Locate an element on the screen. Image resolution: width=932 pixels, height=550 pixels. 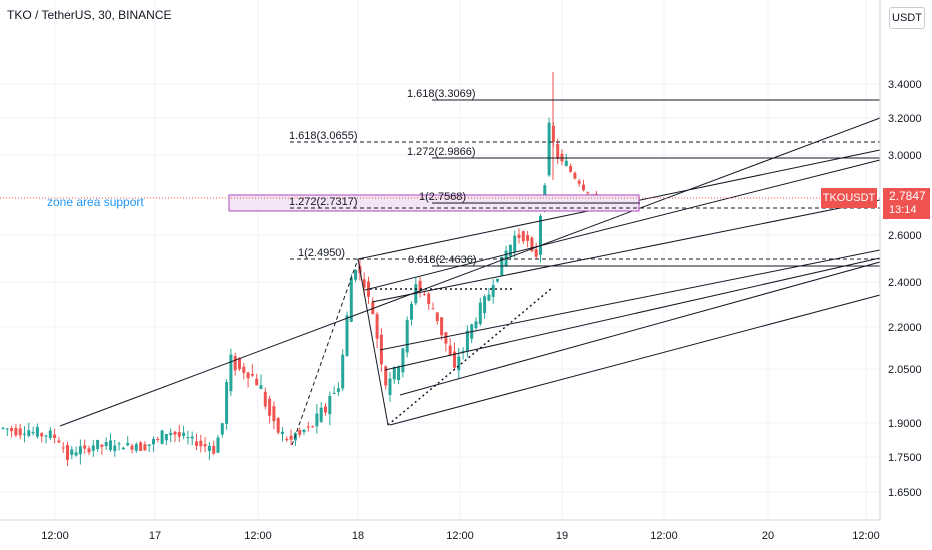
last-price-box: 2.7847 13:14 is located at coordinates (906, 203).